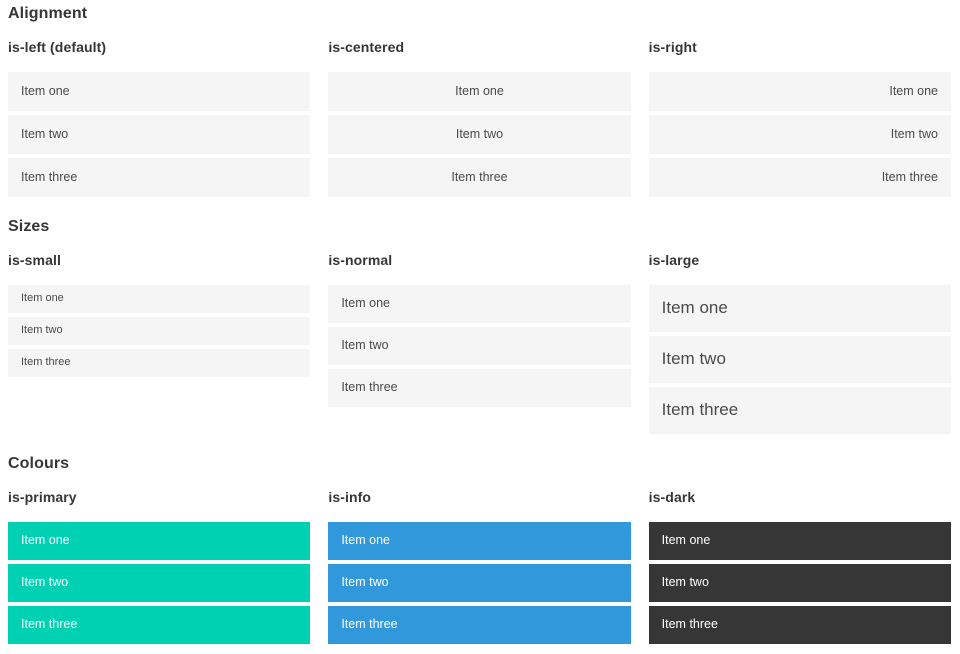 Image resolution: width=960 pixels, height=654 pixels. What do you see at coordinates (57, 47) in the screenshot?
I see `group-label: is-left (default)` at bounding box center [57, 47].